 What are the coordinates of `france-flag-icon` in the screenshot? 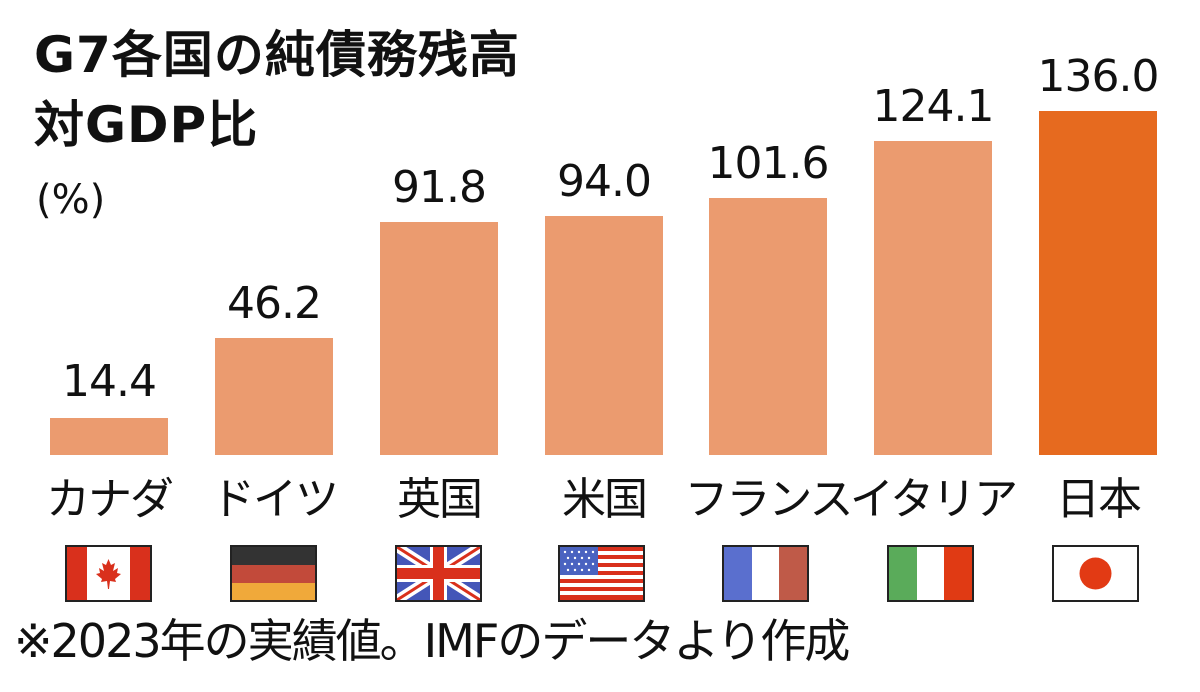 It's located at (765, 573).